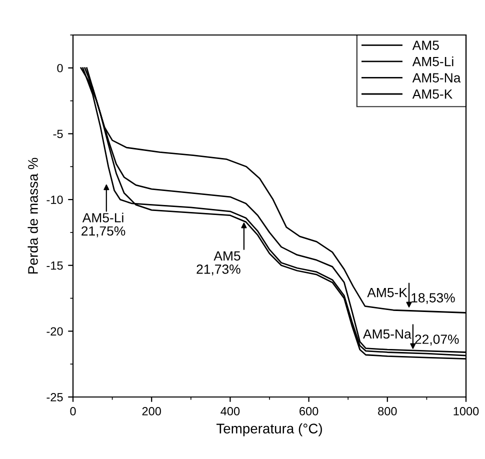  What do you see at coordinates (433, 61) in the screenshot?
I see `legend-label: AM5-Li` at bounding box center [433, 61].